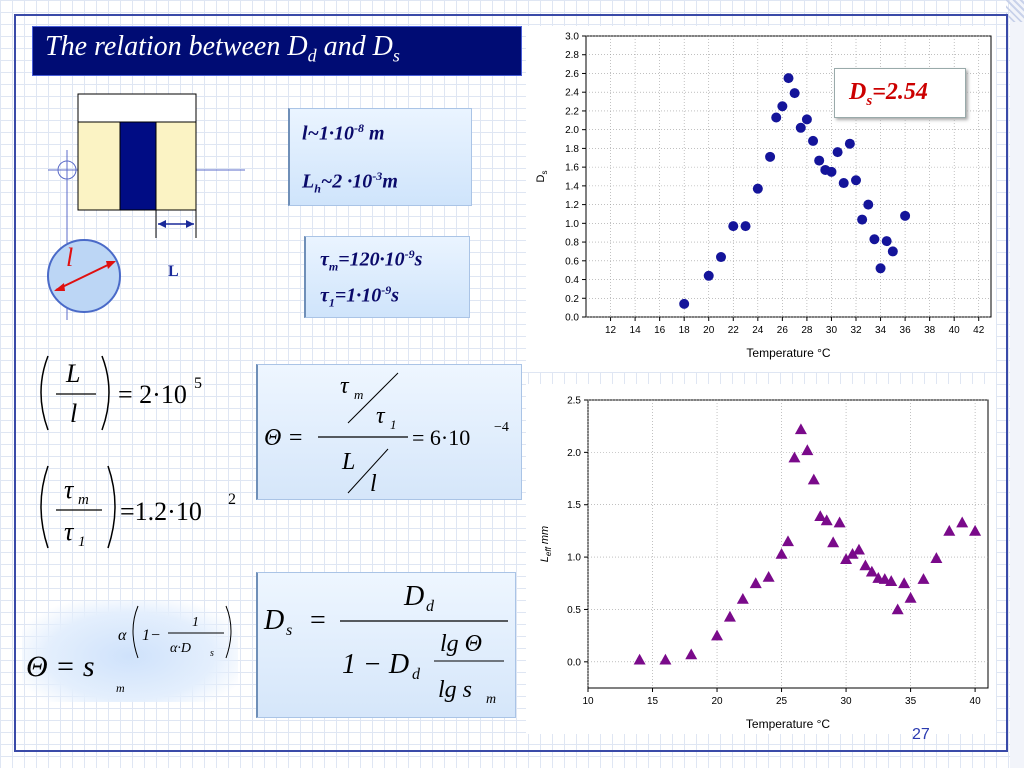 Image resolution: width=1024 pixels, height=768 pixels. I want to click on param-Lh-sub: h, so click(317, 188).